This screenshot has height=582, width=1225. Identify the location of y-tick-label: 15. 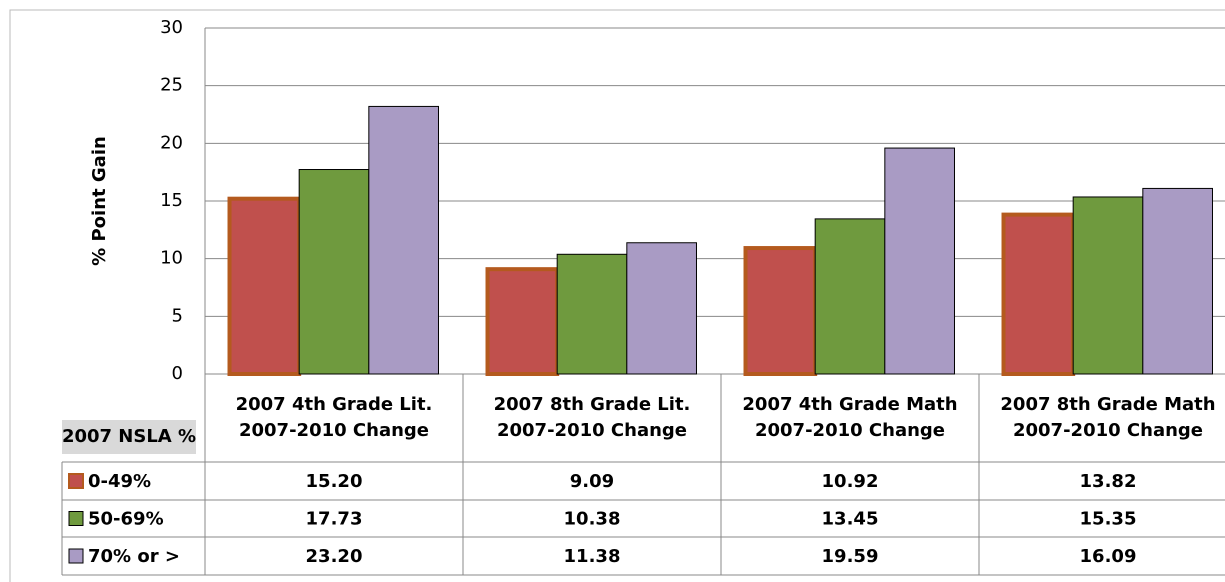
(171, 200).